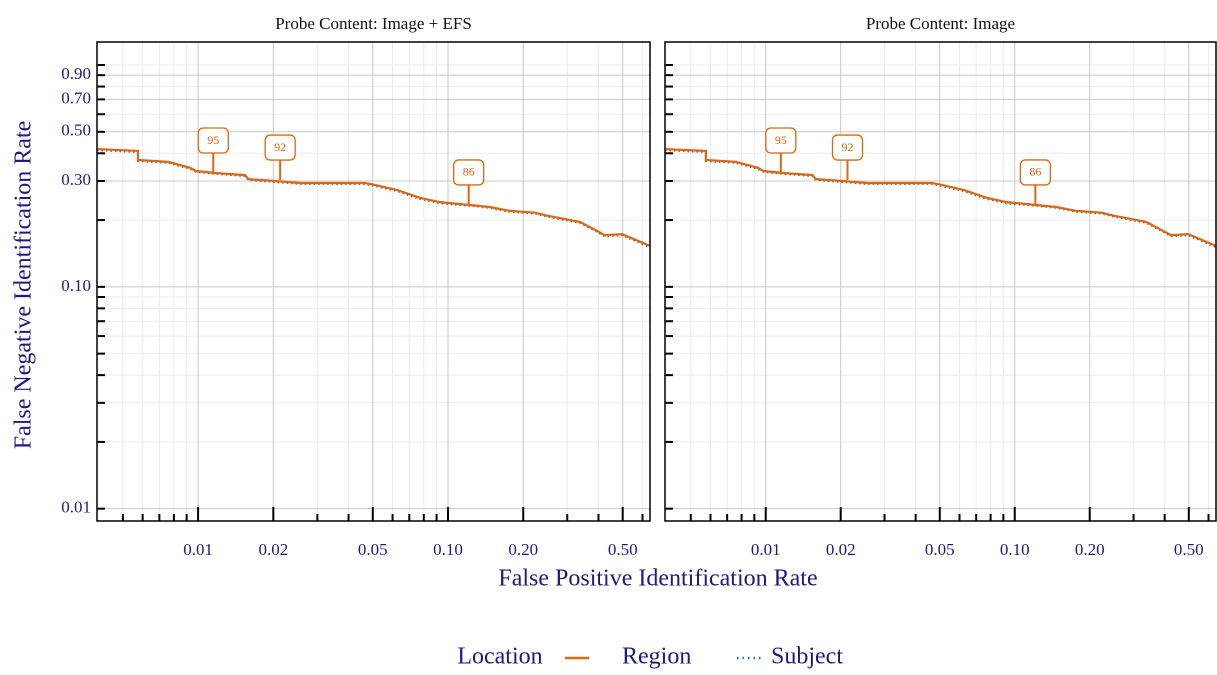 The width and height of the screenshot is (1217, 675). I want to click on legend-label: Subject, so click(807, 657).